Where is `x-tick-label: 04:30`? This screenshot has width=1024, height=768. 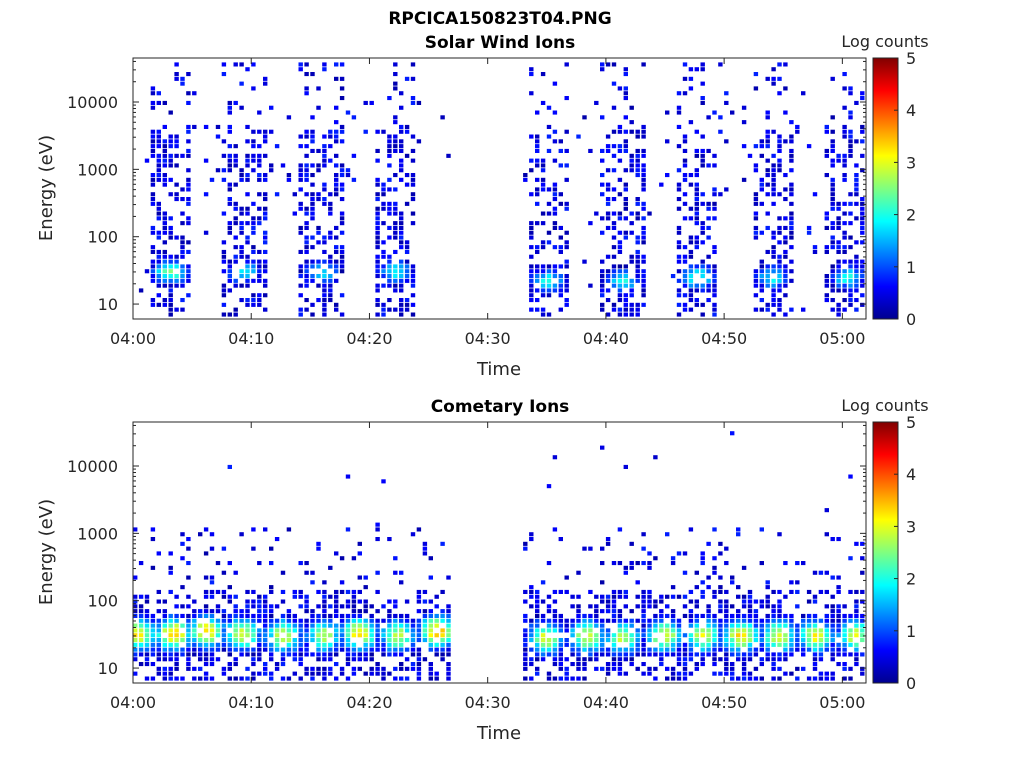 x-tick-label: 04:30 is located at coordinates (488, 702).